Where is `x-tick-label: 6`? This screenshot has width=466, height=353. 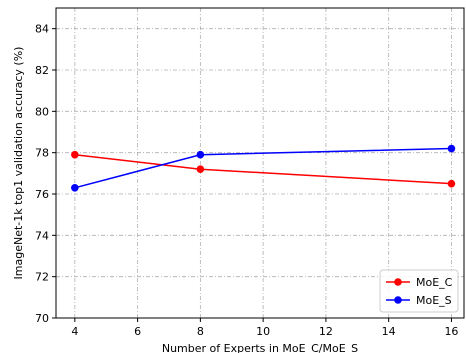 x-tick-label: 6 is located at coordinates (137, 331).